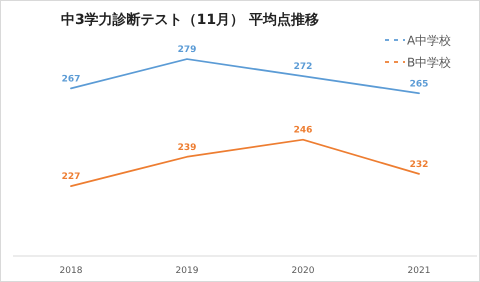 Image resolution: width=480 pixels, height=282 pixels. What do you see at coordinates (303, 271) in the screenshot?
I see `x-tick-label: 2020` at bounding box center [303, 271].